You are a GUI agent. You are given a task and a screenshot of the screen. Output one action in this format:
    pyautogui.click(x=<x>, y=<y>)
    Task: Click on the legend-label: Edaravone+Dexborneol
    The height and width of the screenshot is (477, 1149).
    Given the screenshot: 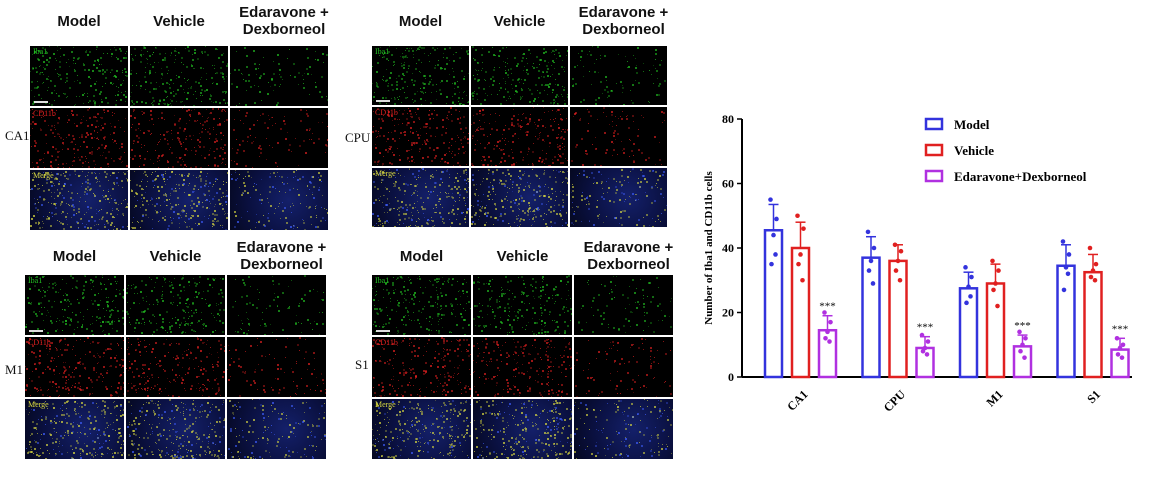 What is the action you would take?
    pyautogui.click(x=1020, y=176)
    